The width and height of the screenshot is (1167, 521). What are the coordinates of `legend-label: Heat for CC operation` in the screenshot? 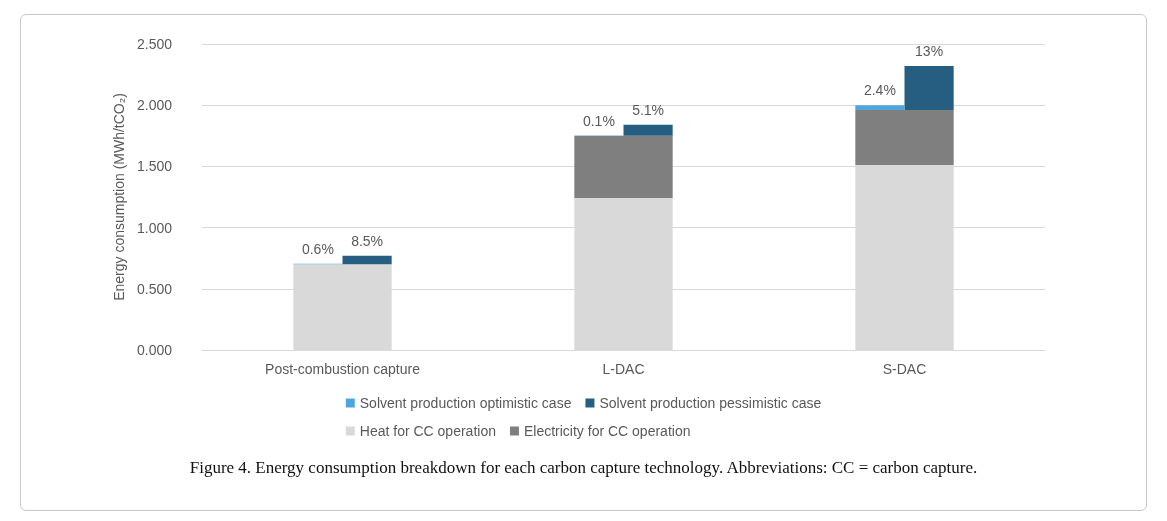 It's located at (427, 431).